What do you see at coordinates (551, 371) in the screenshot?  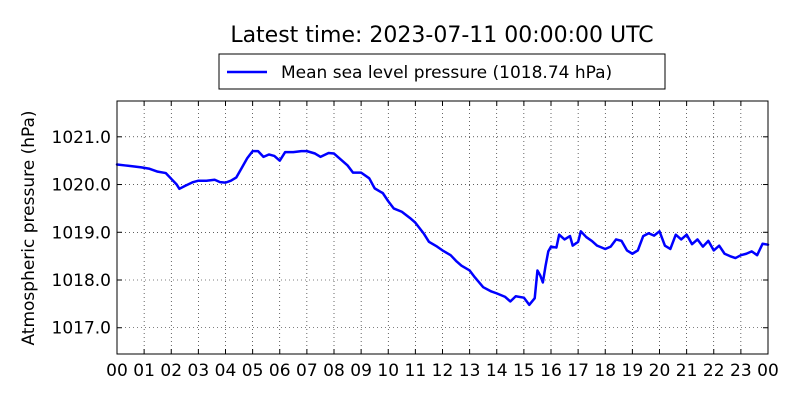 I see `x-tick-label: 16` at bounding box center [551, 371].